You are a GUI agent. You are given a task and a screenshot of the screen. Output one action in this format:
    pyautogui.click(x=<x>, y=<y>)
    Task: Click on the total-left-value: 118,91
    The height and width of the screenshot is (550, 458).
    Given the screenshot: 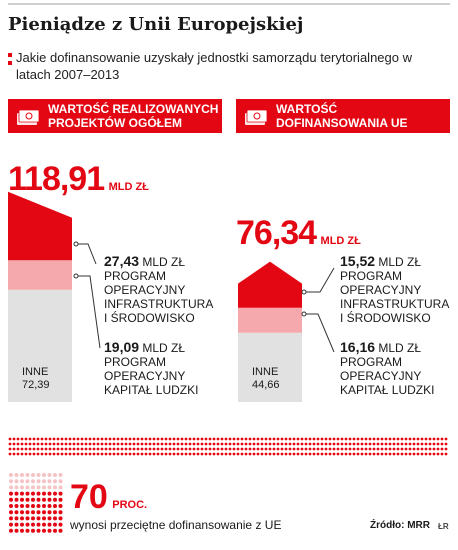 What is the action you would take?
    pyautogui.click(x=56, y=179)
    